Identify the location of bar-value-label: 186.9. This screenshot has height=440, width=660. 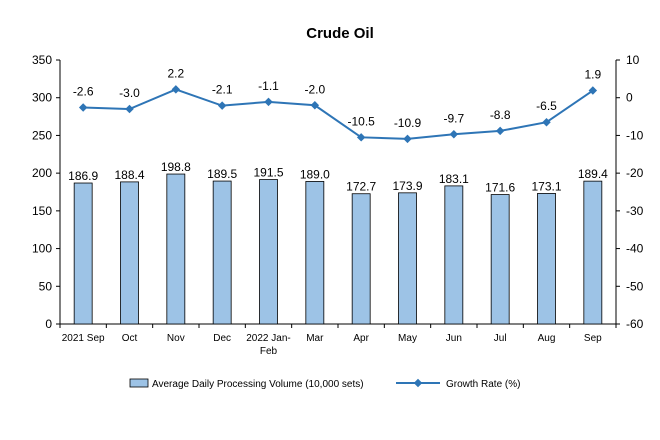
(83, 176).